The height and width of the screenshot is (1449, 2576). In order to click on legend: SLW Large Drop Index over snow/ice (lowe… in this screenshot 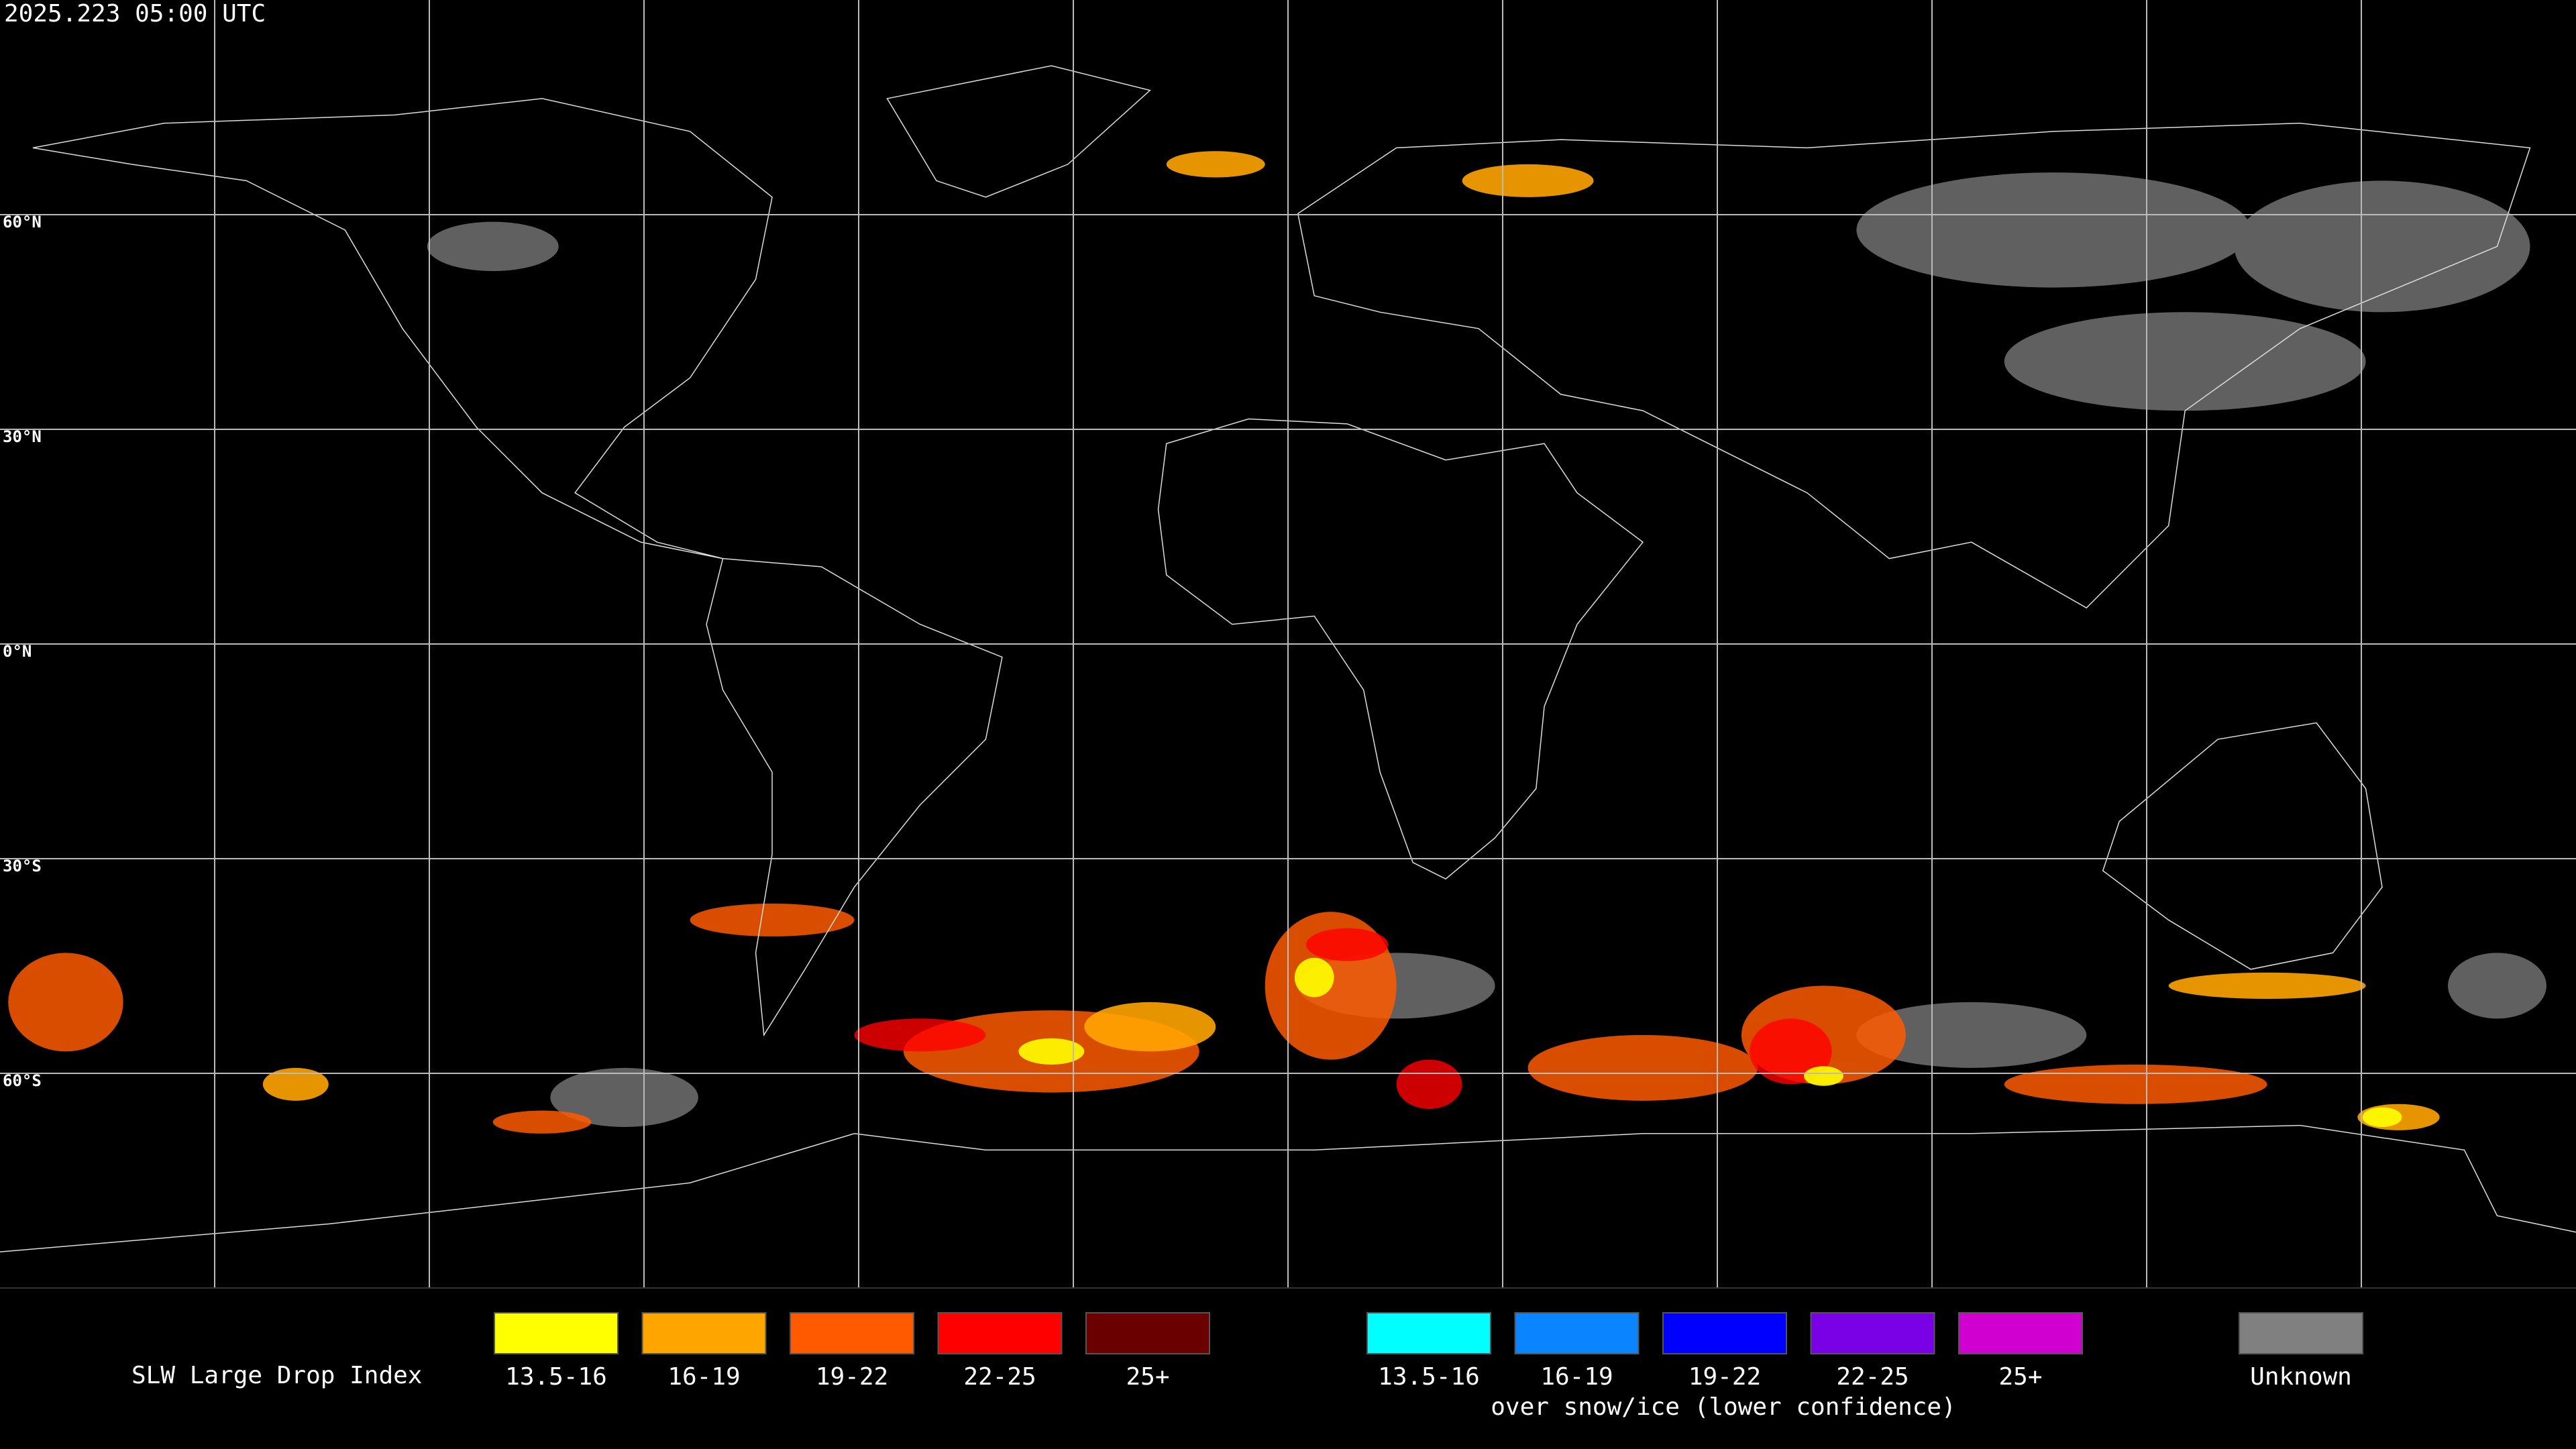, I will do `click(1247, 1366)`.